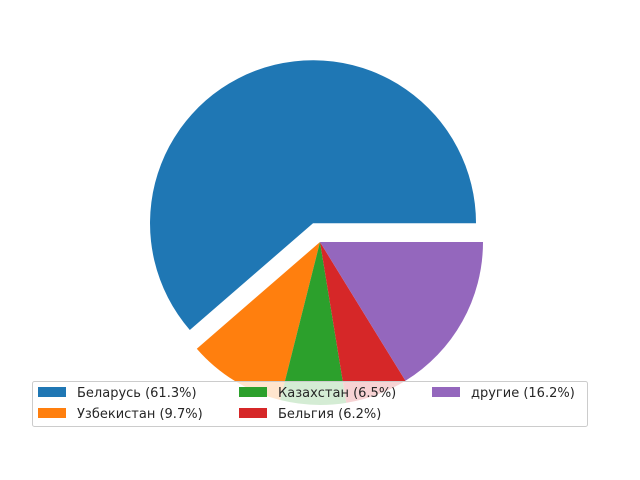 This screenshot has height=480, width=640. What do you see at coordinates (140, 414) in the screenshot?
I see `legend-label: Узбекистан (9.7%)` at bounding box center [140, 414].